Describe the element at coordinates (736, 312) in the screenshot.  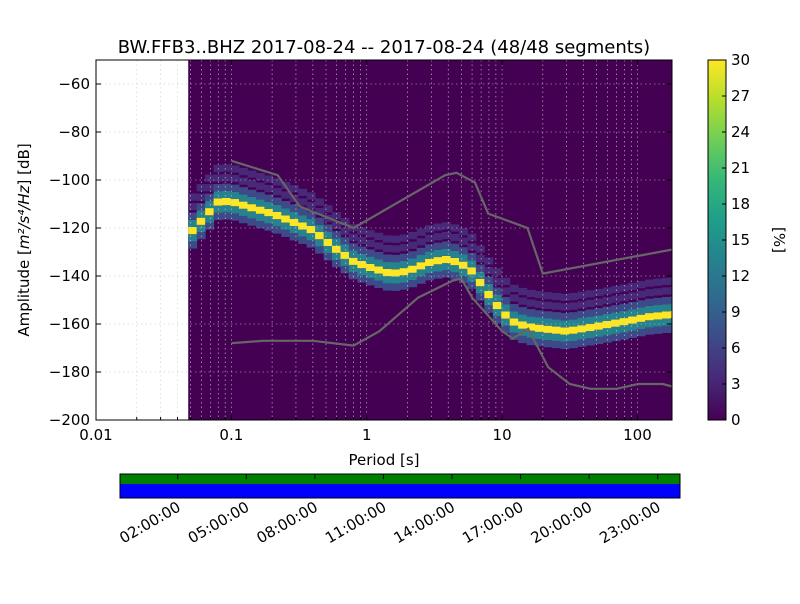
I see `colorbar-tick-label: 9` at that location.